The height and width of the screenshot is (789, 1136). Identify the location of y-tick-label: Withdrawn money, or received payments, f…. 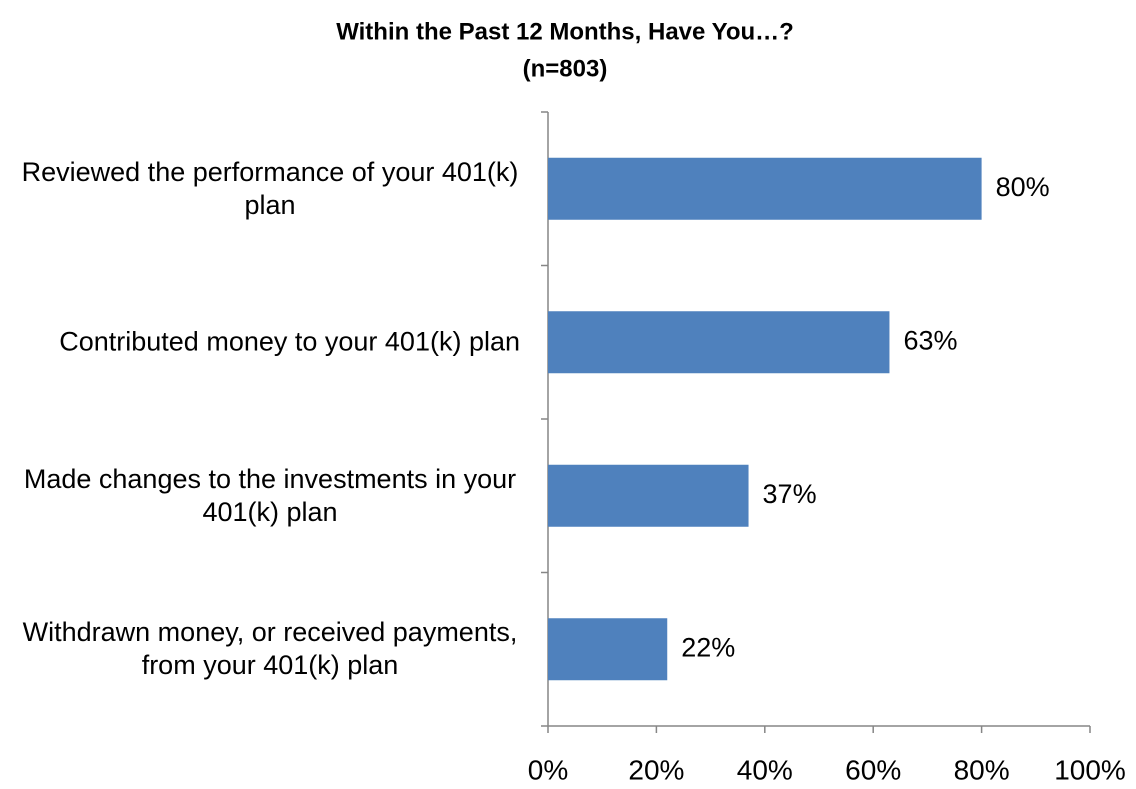
(270, 649).